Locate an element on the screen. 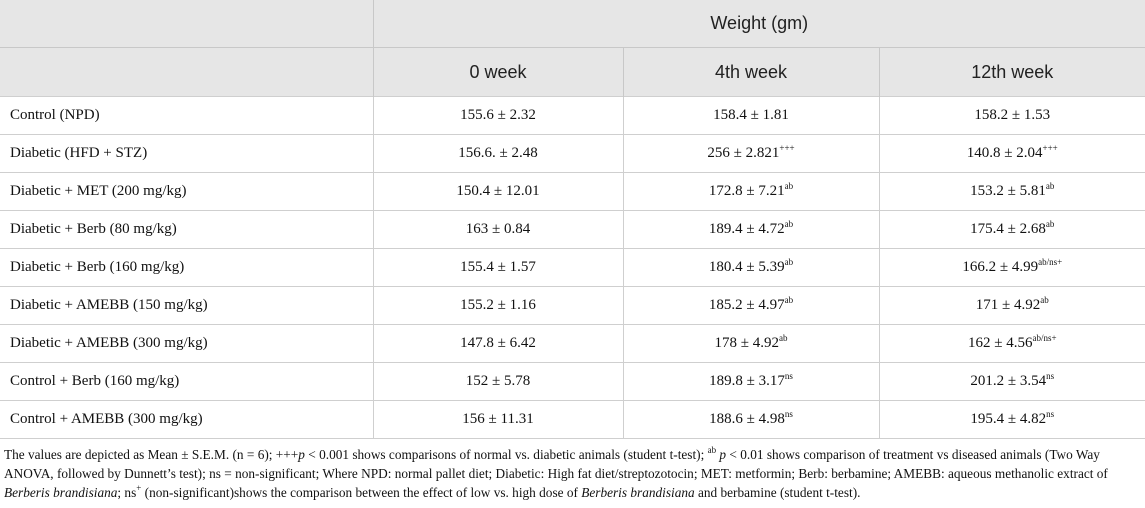 This screenshot has height=508, width=1145. table-cell: 195.4 ± 4.82ns is located at coordinates (1011, 419).